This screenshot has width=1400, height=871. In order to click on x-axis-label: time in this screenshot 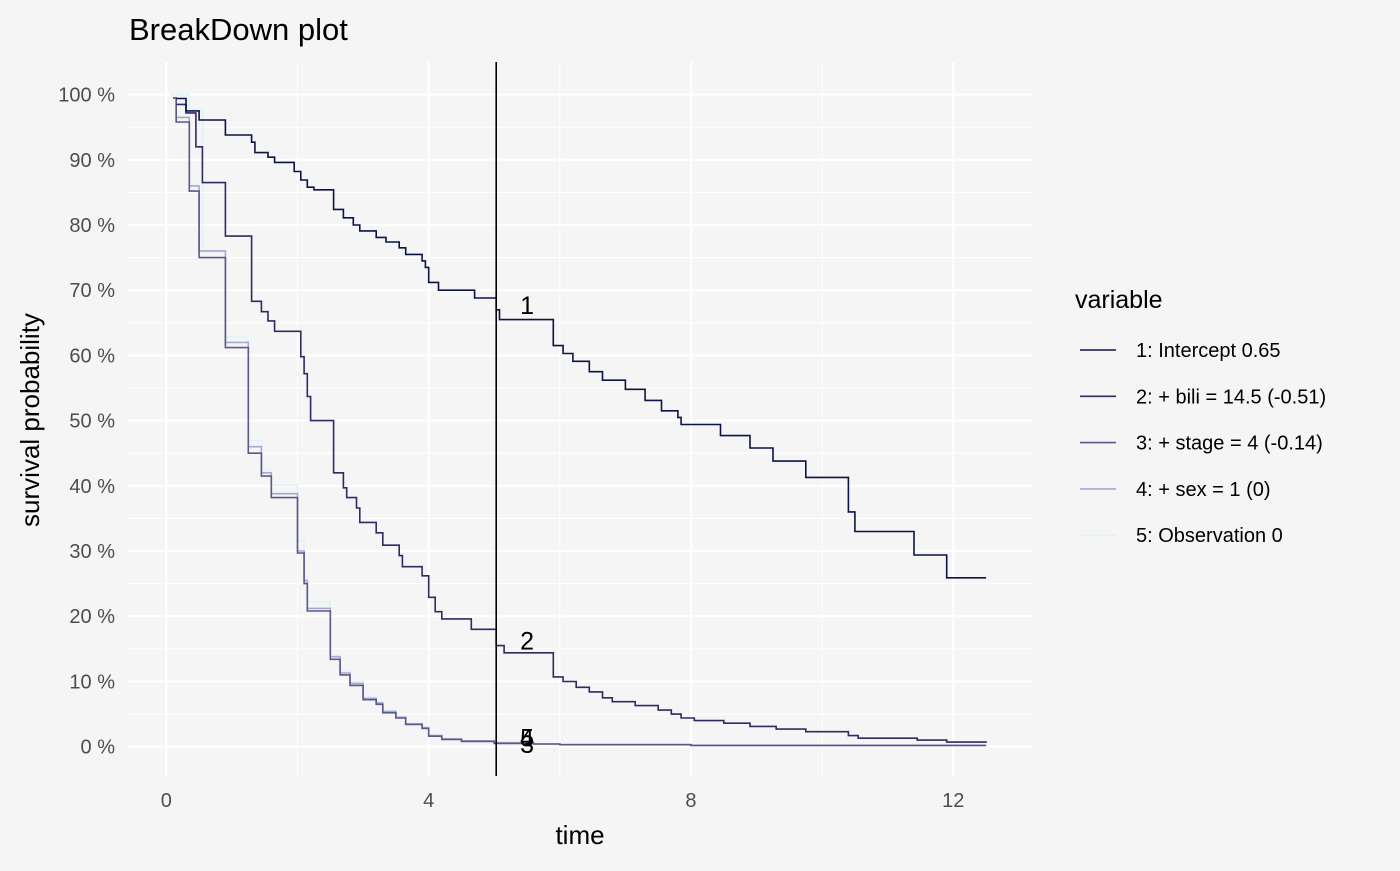, I will do `click(579, 835)`.